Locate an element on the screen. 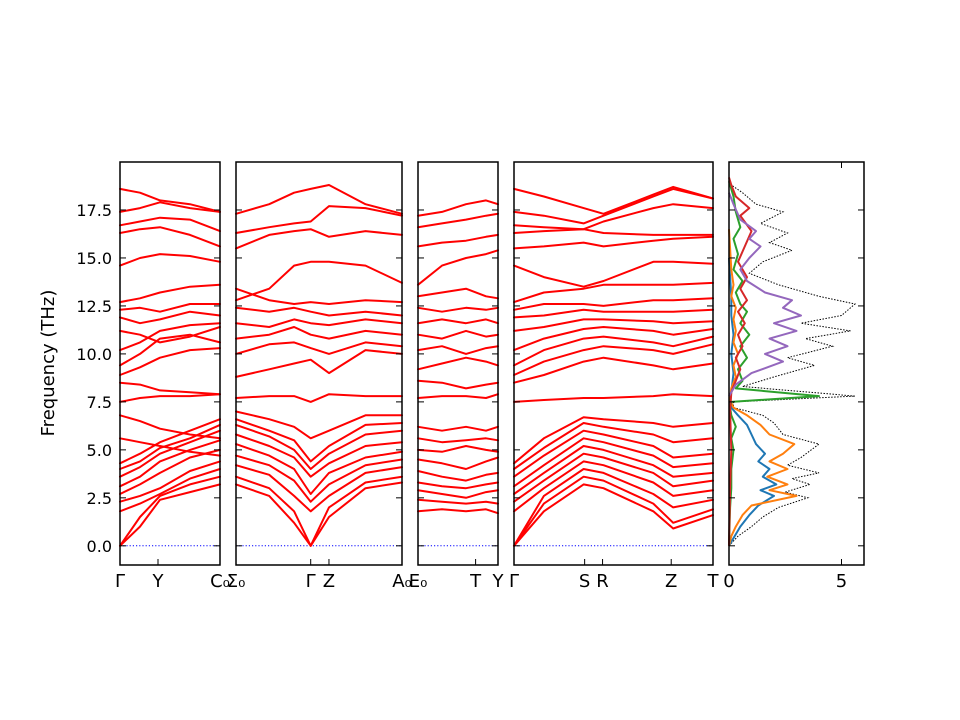  high-symmetry-label: S is located at coordinates (584, 581).